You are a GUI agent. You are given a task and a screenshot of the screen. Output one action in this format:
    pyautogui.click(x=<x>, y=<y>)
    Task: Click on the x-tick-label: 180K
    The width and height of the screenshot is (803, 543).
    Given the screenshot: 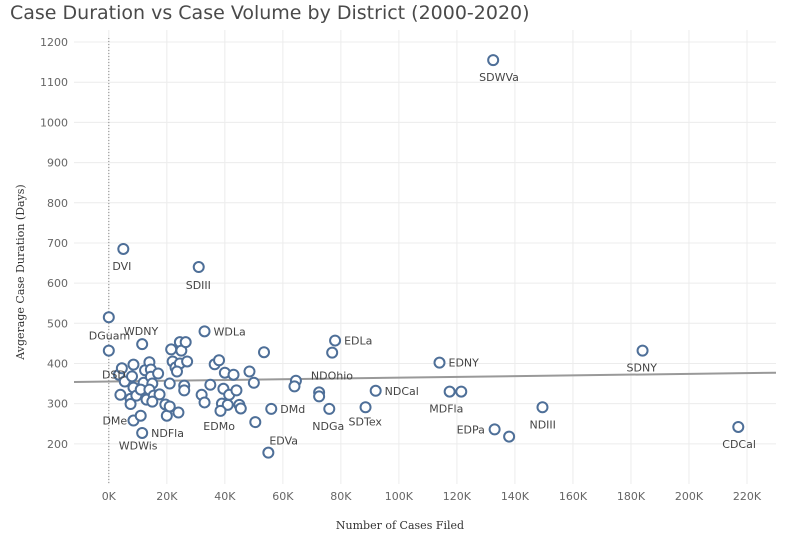 What is the action you would take?
    pyautogui.click(x=631, y=496)
    